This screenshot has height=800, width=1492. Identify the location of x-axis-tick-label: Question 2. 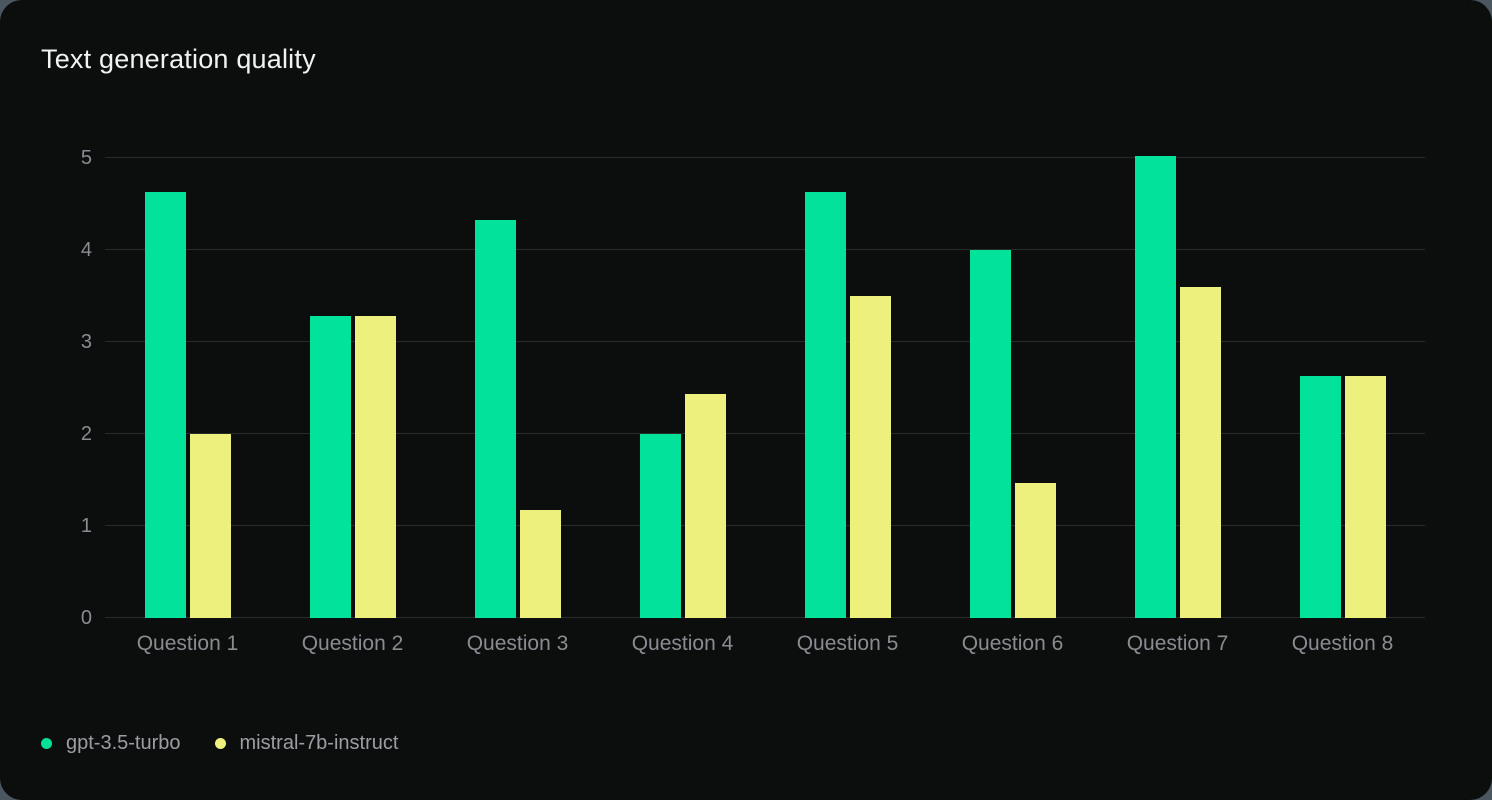
(352, 643).